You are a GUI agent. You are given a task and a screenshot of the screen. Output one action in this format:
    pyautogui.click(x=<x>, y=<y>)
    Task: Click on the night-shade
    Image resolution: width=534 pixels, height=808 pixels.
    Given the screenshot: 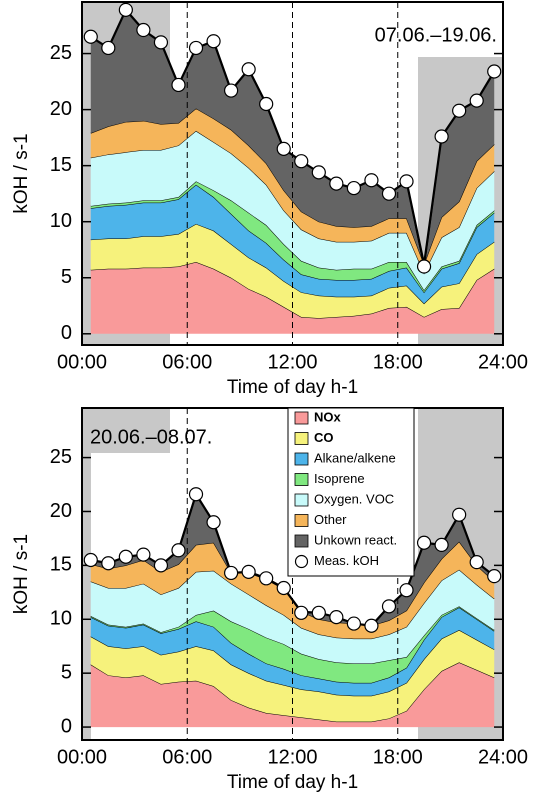 What is the action you would take?
    pyautogui.click(x=126, y=430)
    